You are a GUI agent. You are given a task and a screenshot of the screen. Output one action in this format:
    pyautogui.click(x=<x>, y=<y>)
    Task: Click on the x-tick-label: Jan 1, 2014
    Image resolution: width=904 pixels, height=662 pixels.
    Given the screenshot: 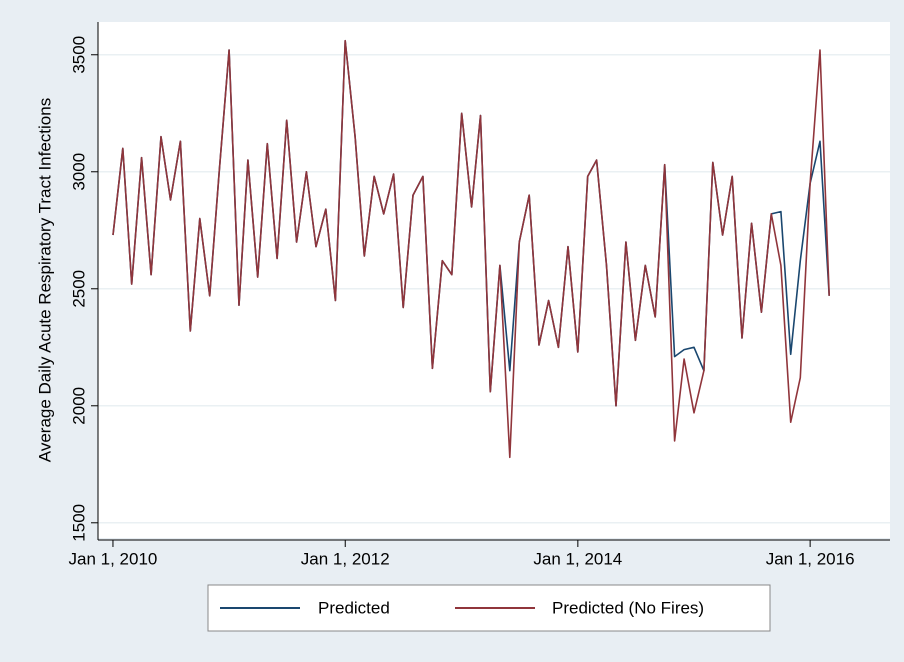 What is the action you would take?
    pyautogui.click(x=577, y=558)
    